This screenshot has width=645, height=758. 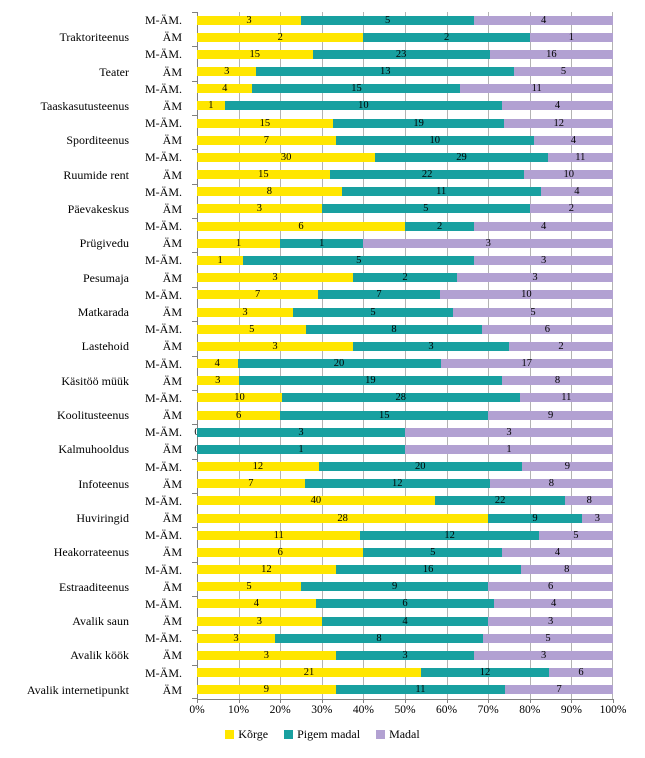 What do you see at coordinates (401, 54) in the screenshot?
I see `value-label: 23` at bounding box center [401, 54].